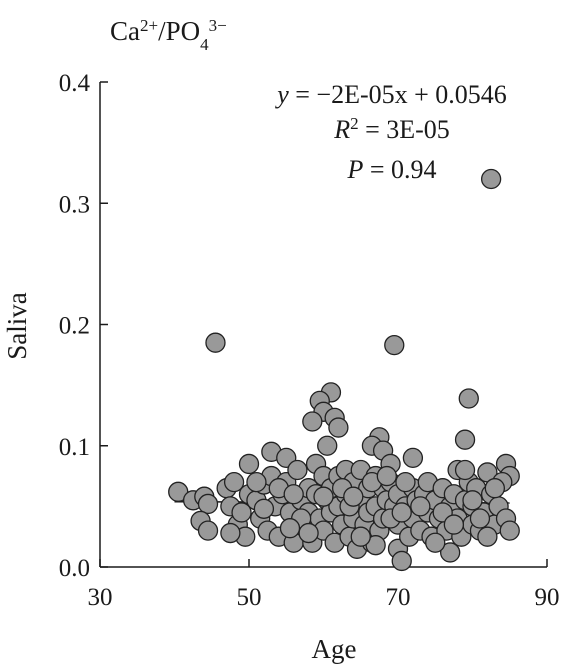 Image resolution: width=570 pixels, height=672 pixels. I want to click on y-tick-label: 0.3, so click(74, 204).